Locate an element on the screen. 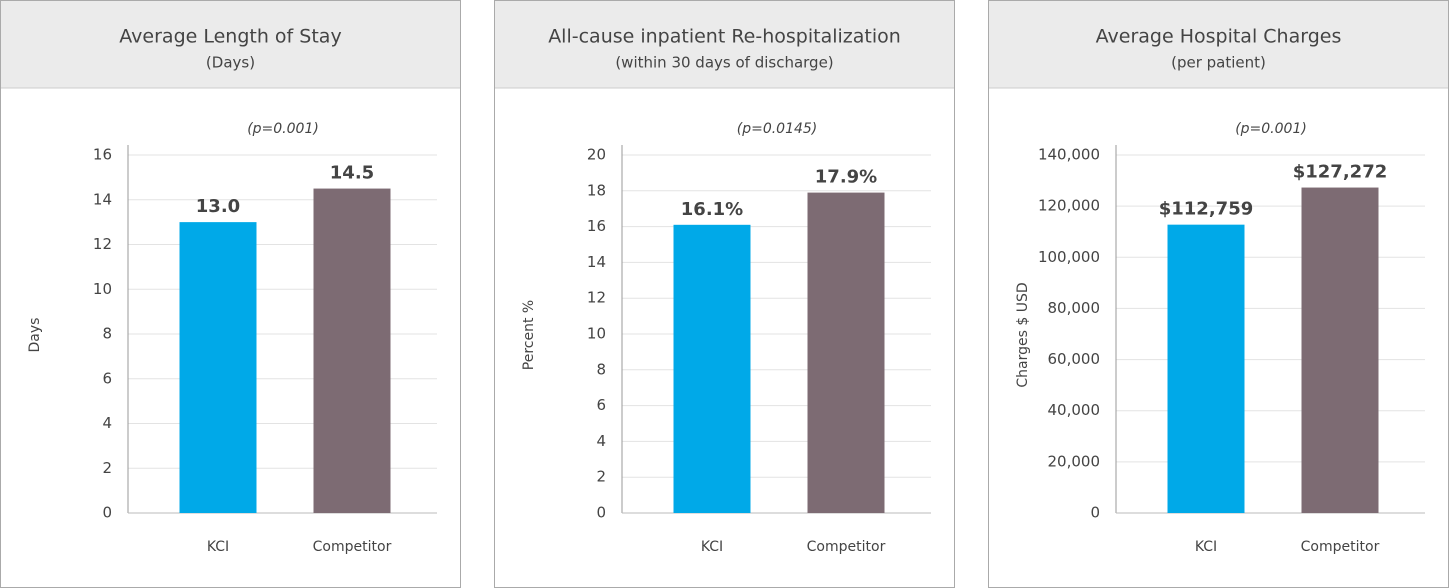  value-label: 13.0 is located at coordinates (218, 206).